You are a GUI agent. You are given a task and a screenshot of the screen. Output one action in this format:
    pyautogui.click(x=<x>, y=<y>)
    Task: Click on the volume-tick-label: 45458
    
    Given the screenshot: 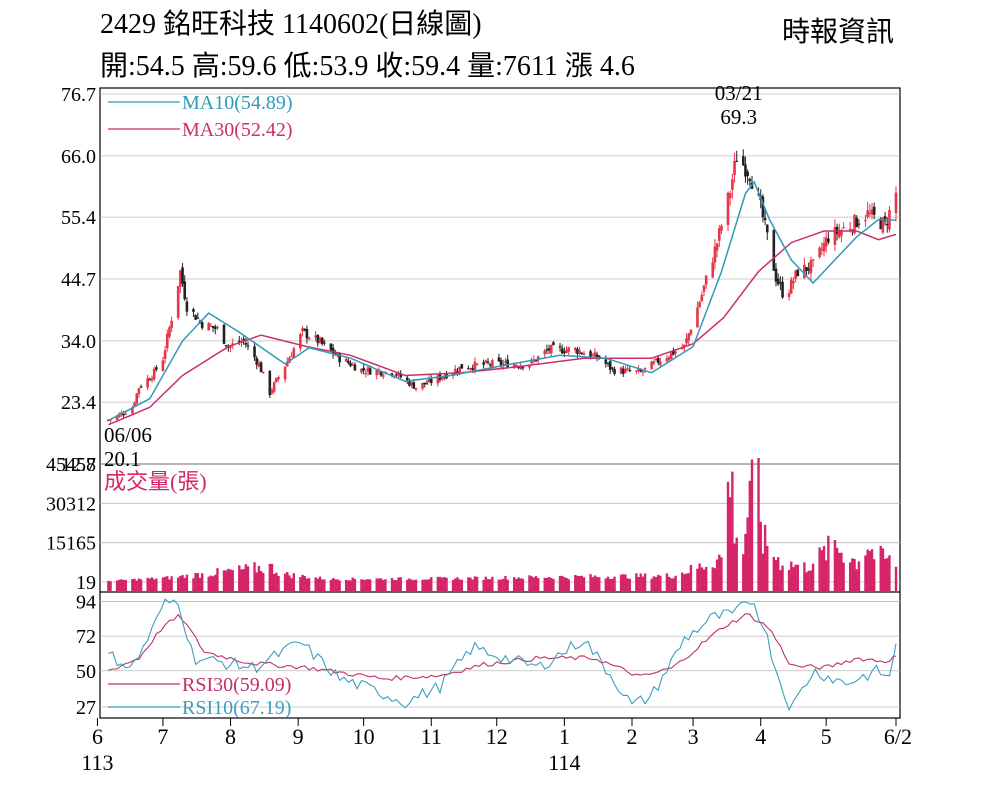 What is the action you would take?
    pyautogui.click(x=71, y=465)
    